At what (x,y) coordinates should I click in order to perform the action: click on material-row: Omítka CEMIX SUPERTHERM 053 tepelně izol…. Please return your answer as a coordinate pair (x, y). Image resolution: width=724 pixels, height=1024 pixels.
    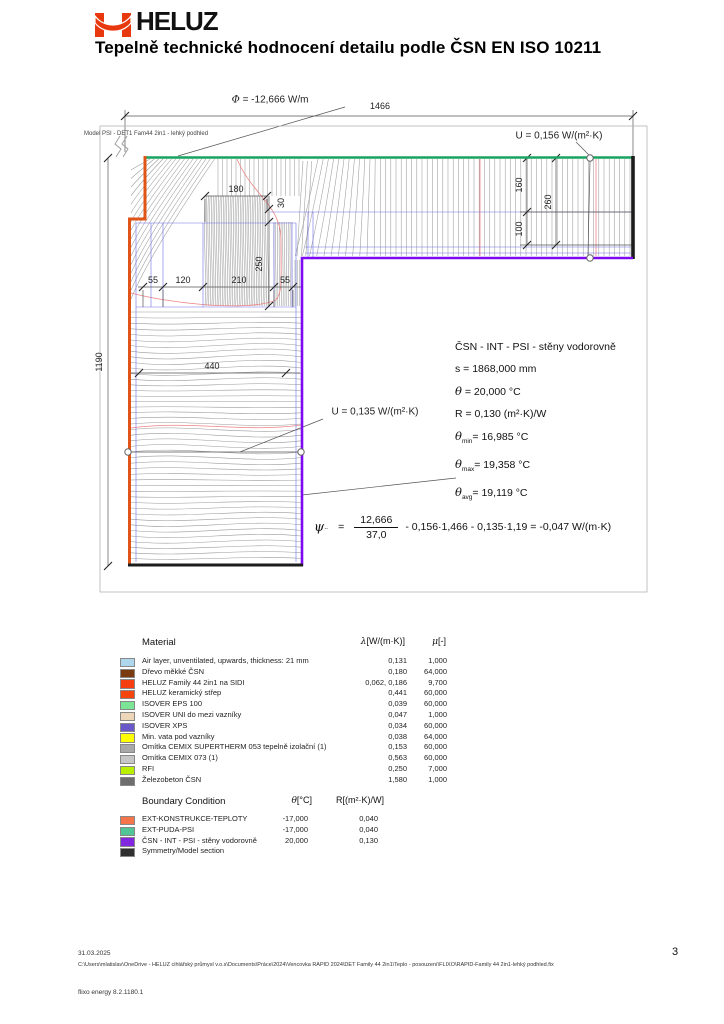
    Looking at the image, I should click on (288, 748).